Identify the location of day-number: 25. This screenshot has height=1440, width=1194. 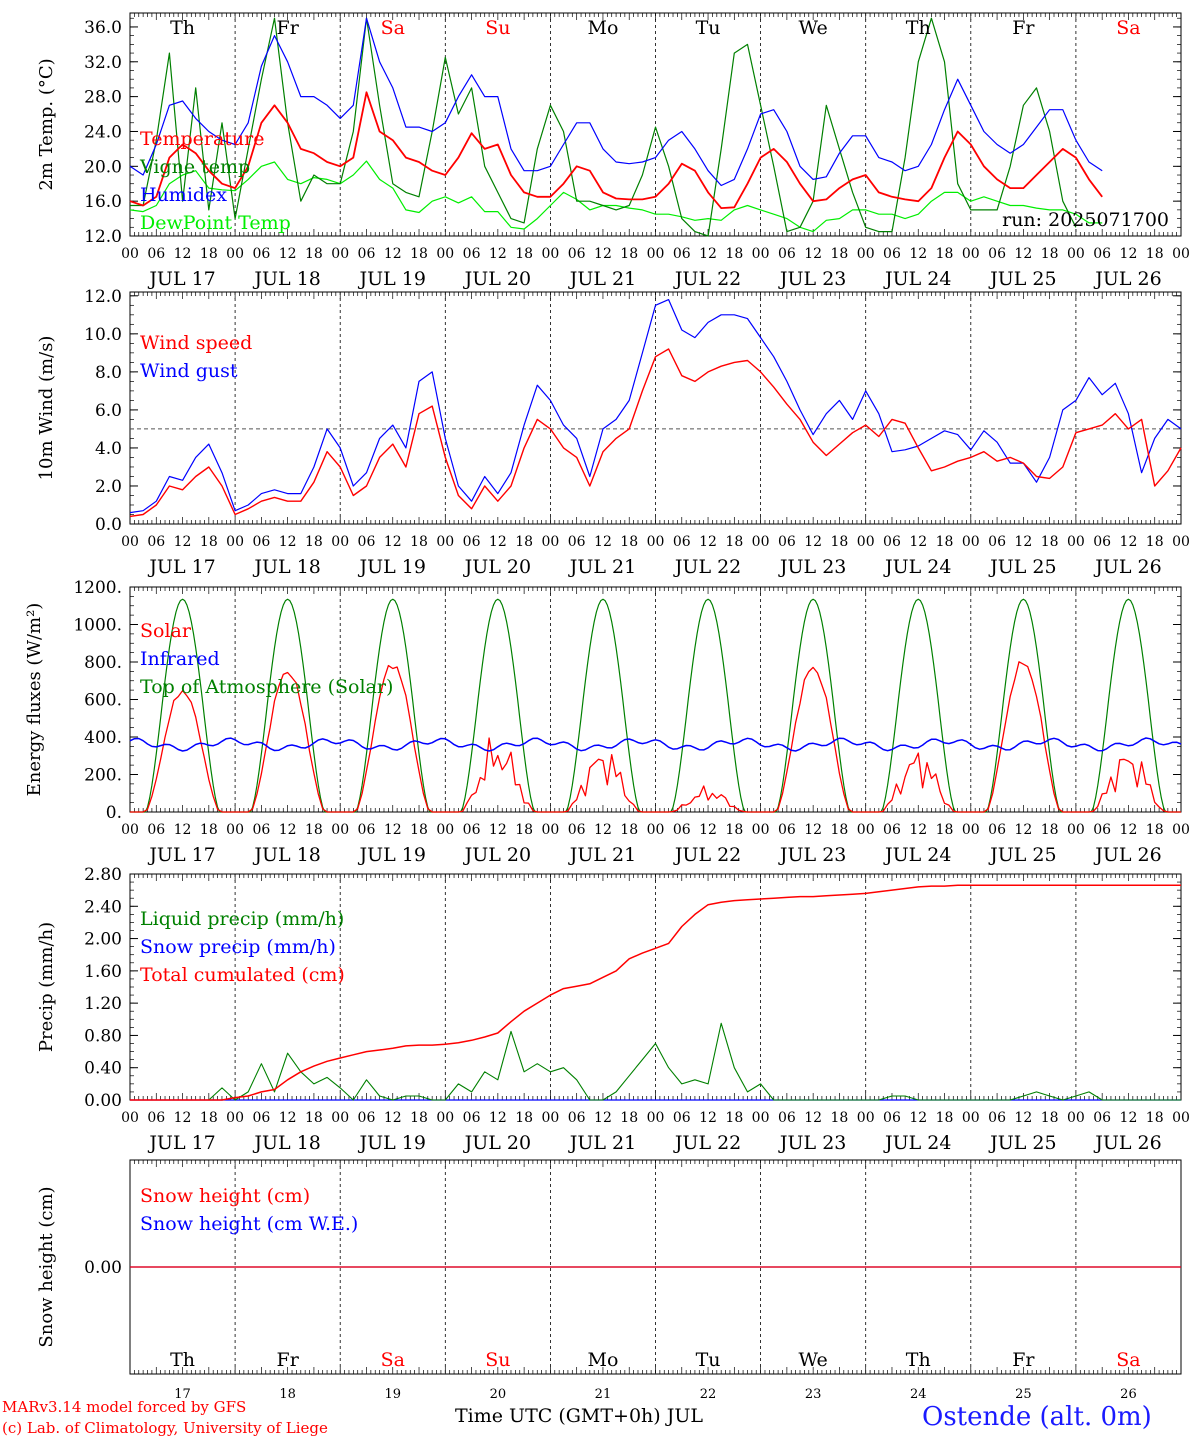
(1023, 1394).